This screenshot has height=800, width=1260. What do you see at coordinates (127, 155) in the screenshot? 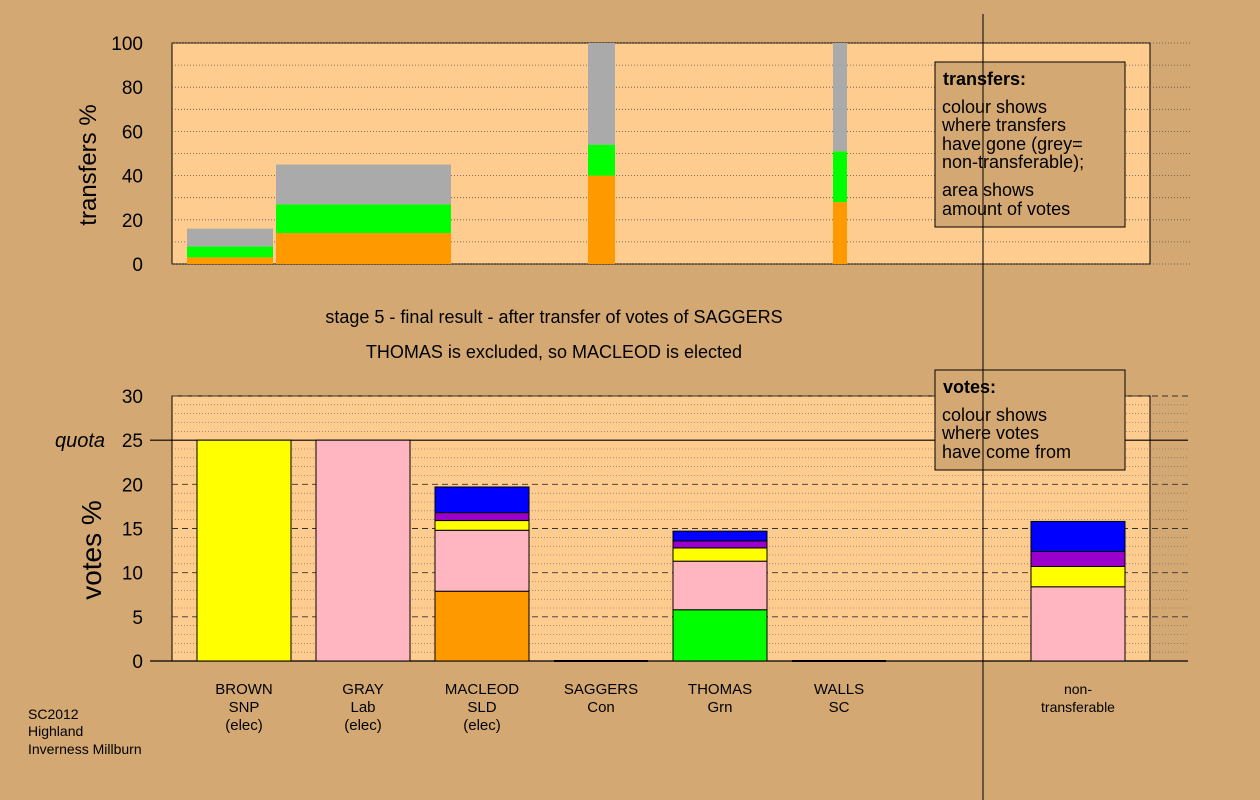
I see `transfers-y-ticks: 0 20 40 60 80 100` at bounding box center [127, 155].